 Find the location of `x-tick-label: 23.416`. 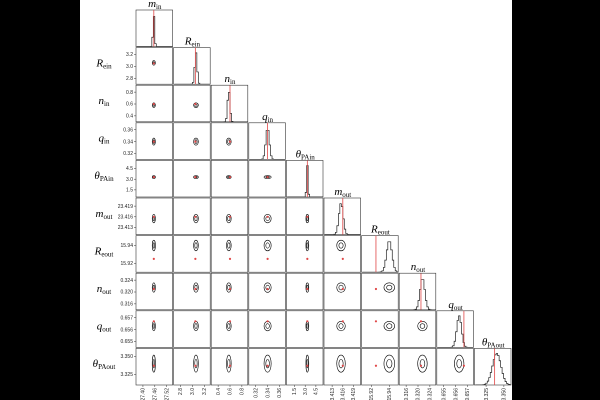

x-tick-label: 23.416 is located at coordinates (344, 394).